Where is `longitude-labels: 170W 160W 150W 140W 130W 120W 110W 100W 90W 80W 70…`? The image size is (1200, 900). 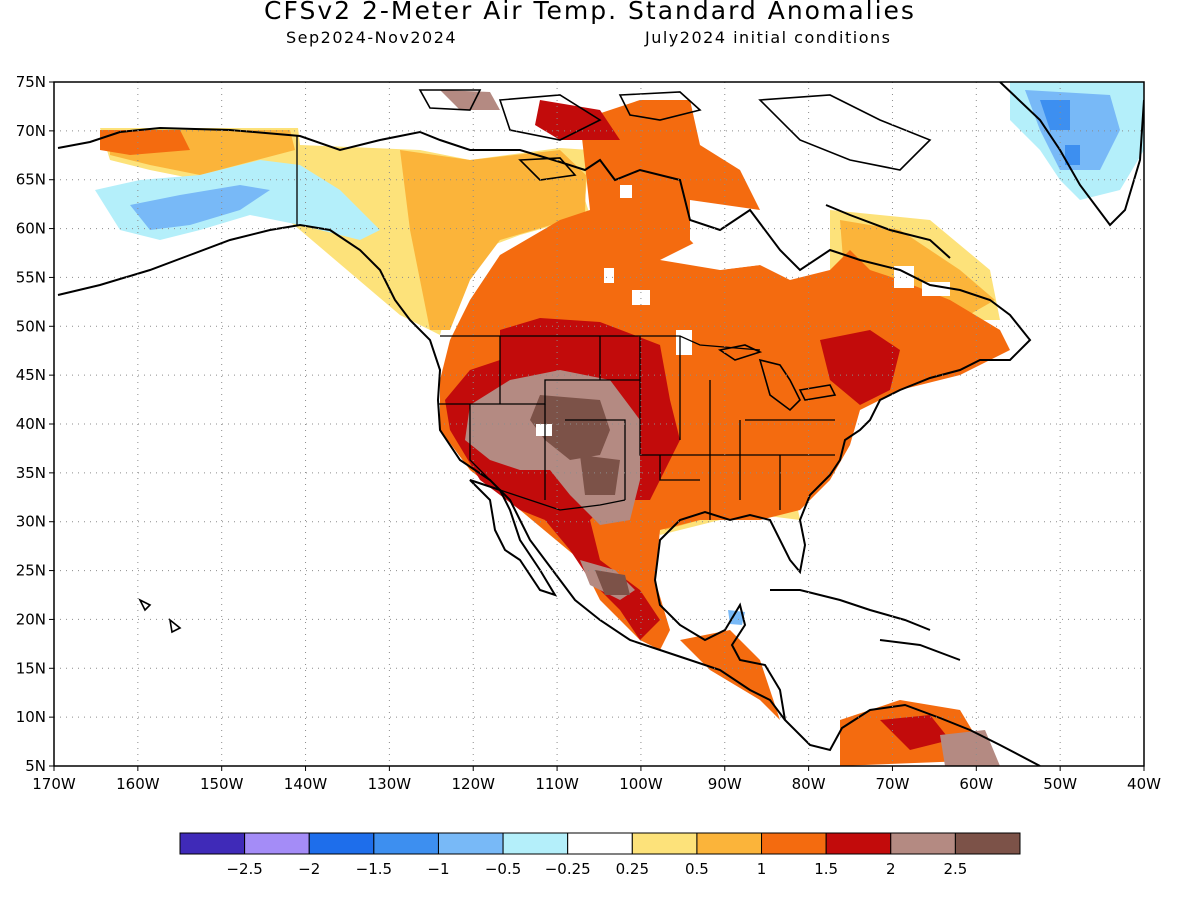 longitude-labels: 170W 160W 150W 140W 130W 120W 110W 100W 90W 80W 70… is located at coordinates (596, 784).